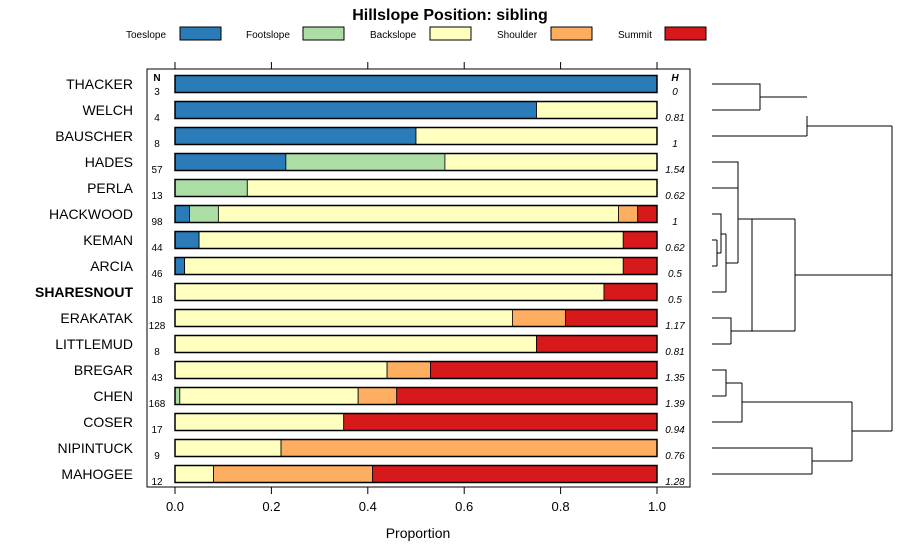 This screenshot has width=900, height=560. Describe the element at coordinates (156, 78) in the screenshot. I see `n-header: N` at that location.